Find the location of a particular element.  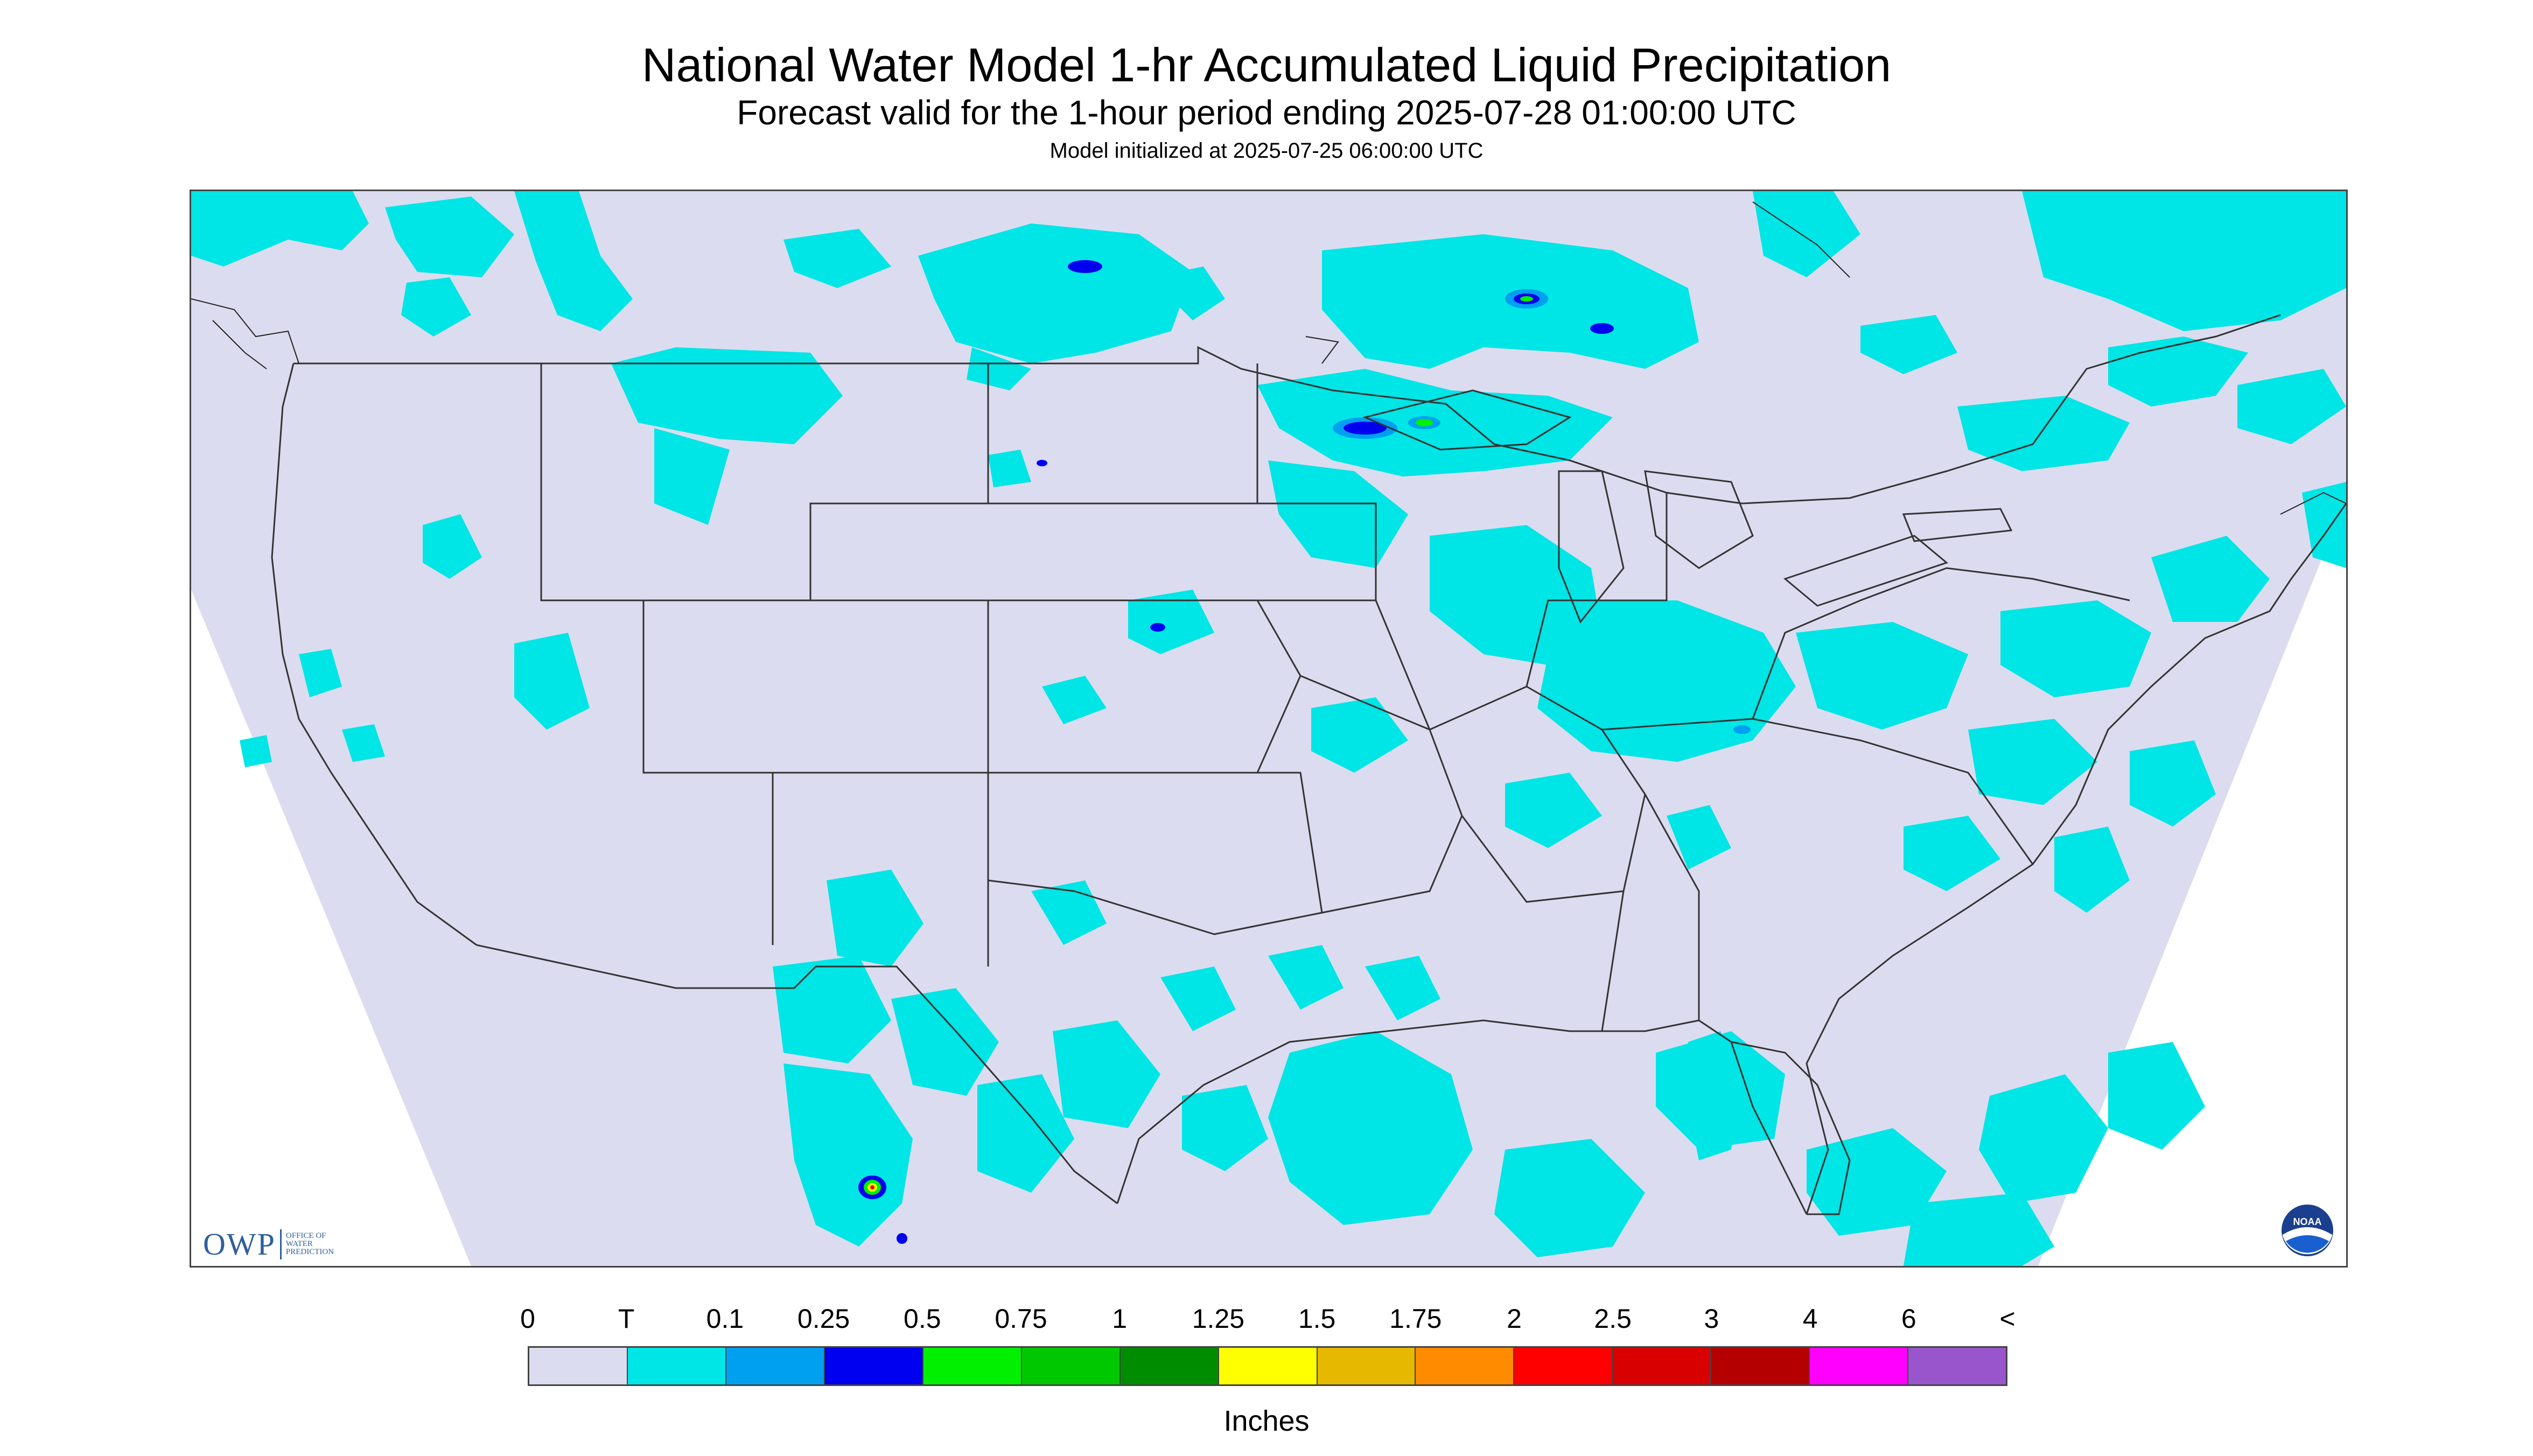

legend-tick-label: 1.5 is located at coordinates (1317, 1319).